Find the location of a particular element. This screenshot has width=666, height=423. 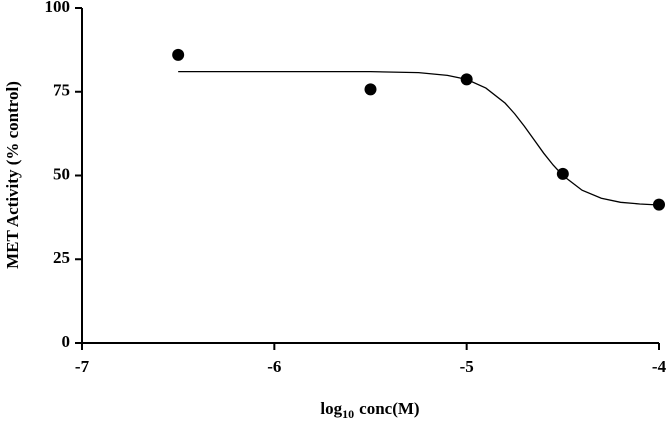

y-tick-label: 100 is located at coordinates (58, 8).